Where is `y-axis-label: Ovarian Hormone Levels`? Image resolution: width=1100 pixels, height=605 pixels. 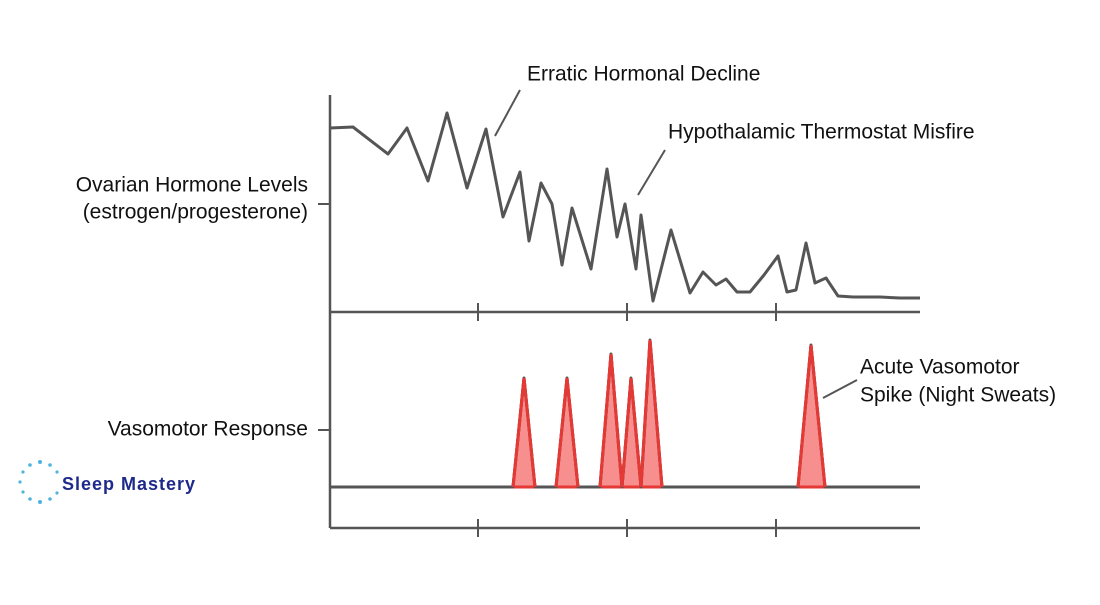 y-axis-label: Ovarian Hormone Levels is located at coordinates (192, 185).